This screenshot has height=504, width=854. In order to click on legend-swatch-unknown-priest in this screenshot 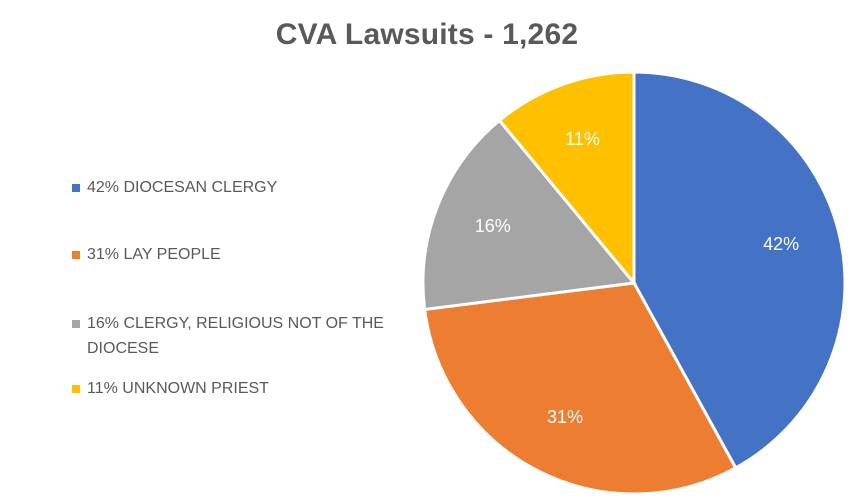, I will do `click(76, 389)`.